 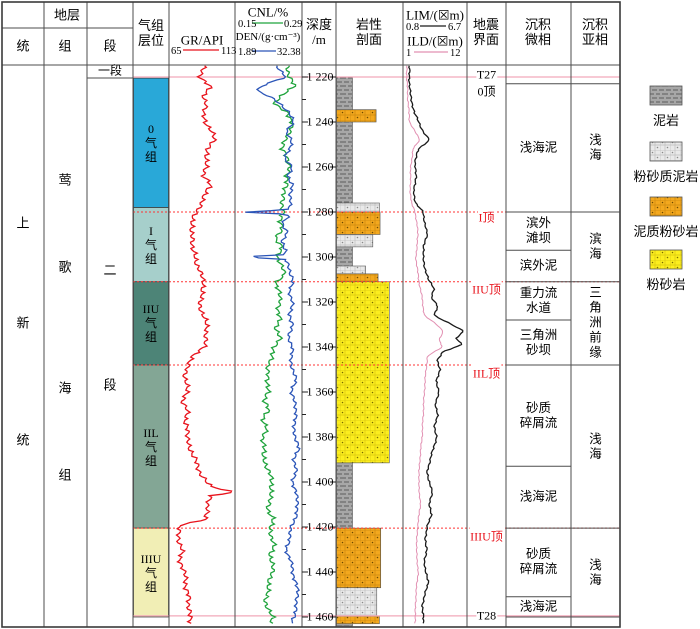 I want to click on ild-track-header: ILD/(☒m), so click(x=435, y=41).